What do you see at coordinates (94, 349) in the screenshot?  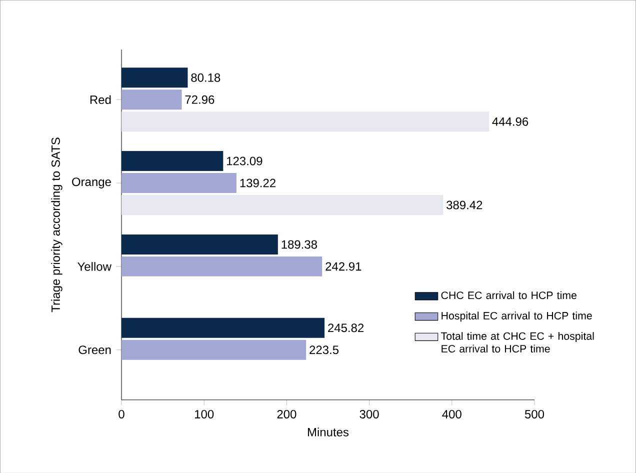 I see `y-tick-label: Green` at bounding box center [94, 349].